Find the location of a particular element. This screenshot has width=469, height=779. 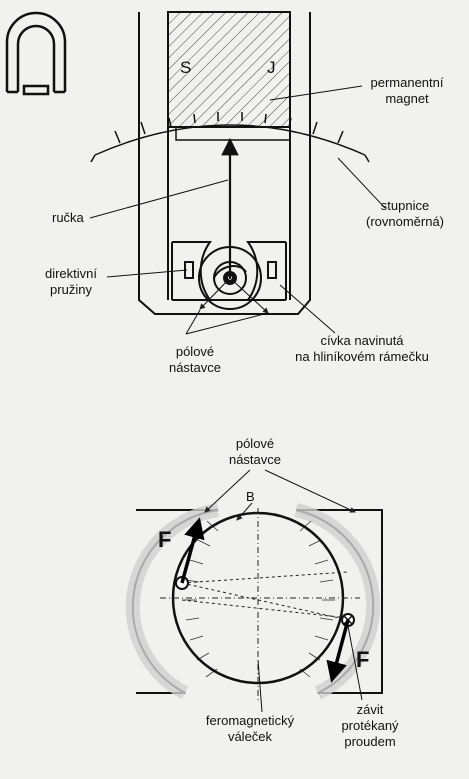

scale-label-line2: (rovnoměrná) is located at coordinates (405, 221).